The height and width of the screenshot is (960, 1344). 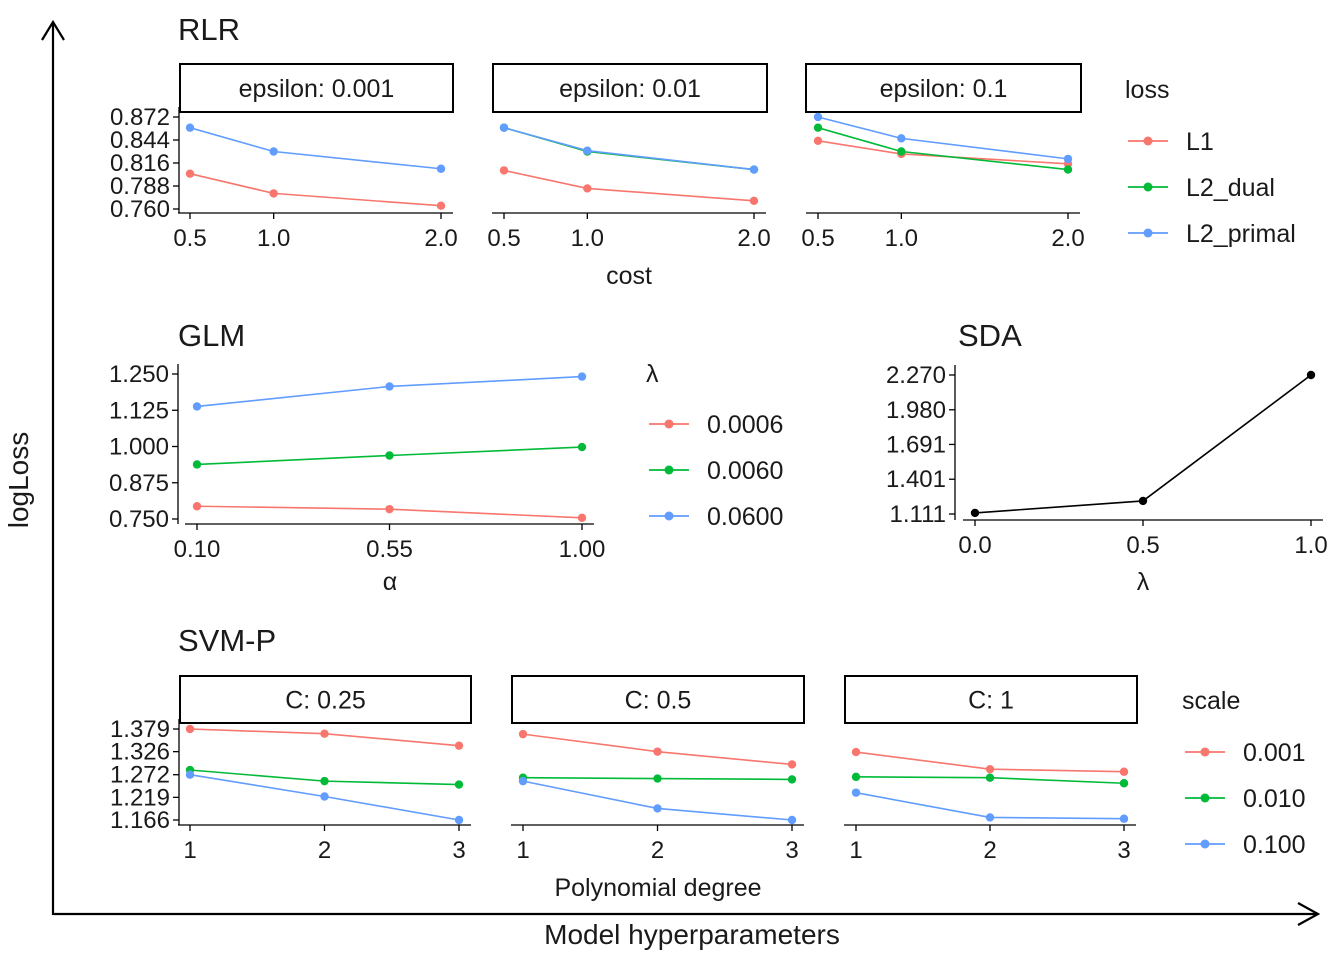 What do you see at coordinates (791, 850) in the screenshot?
I see `svmp-facet-2-x-tick-label: 3` at bounding box center [791, 850].